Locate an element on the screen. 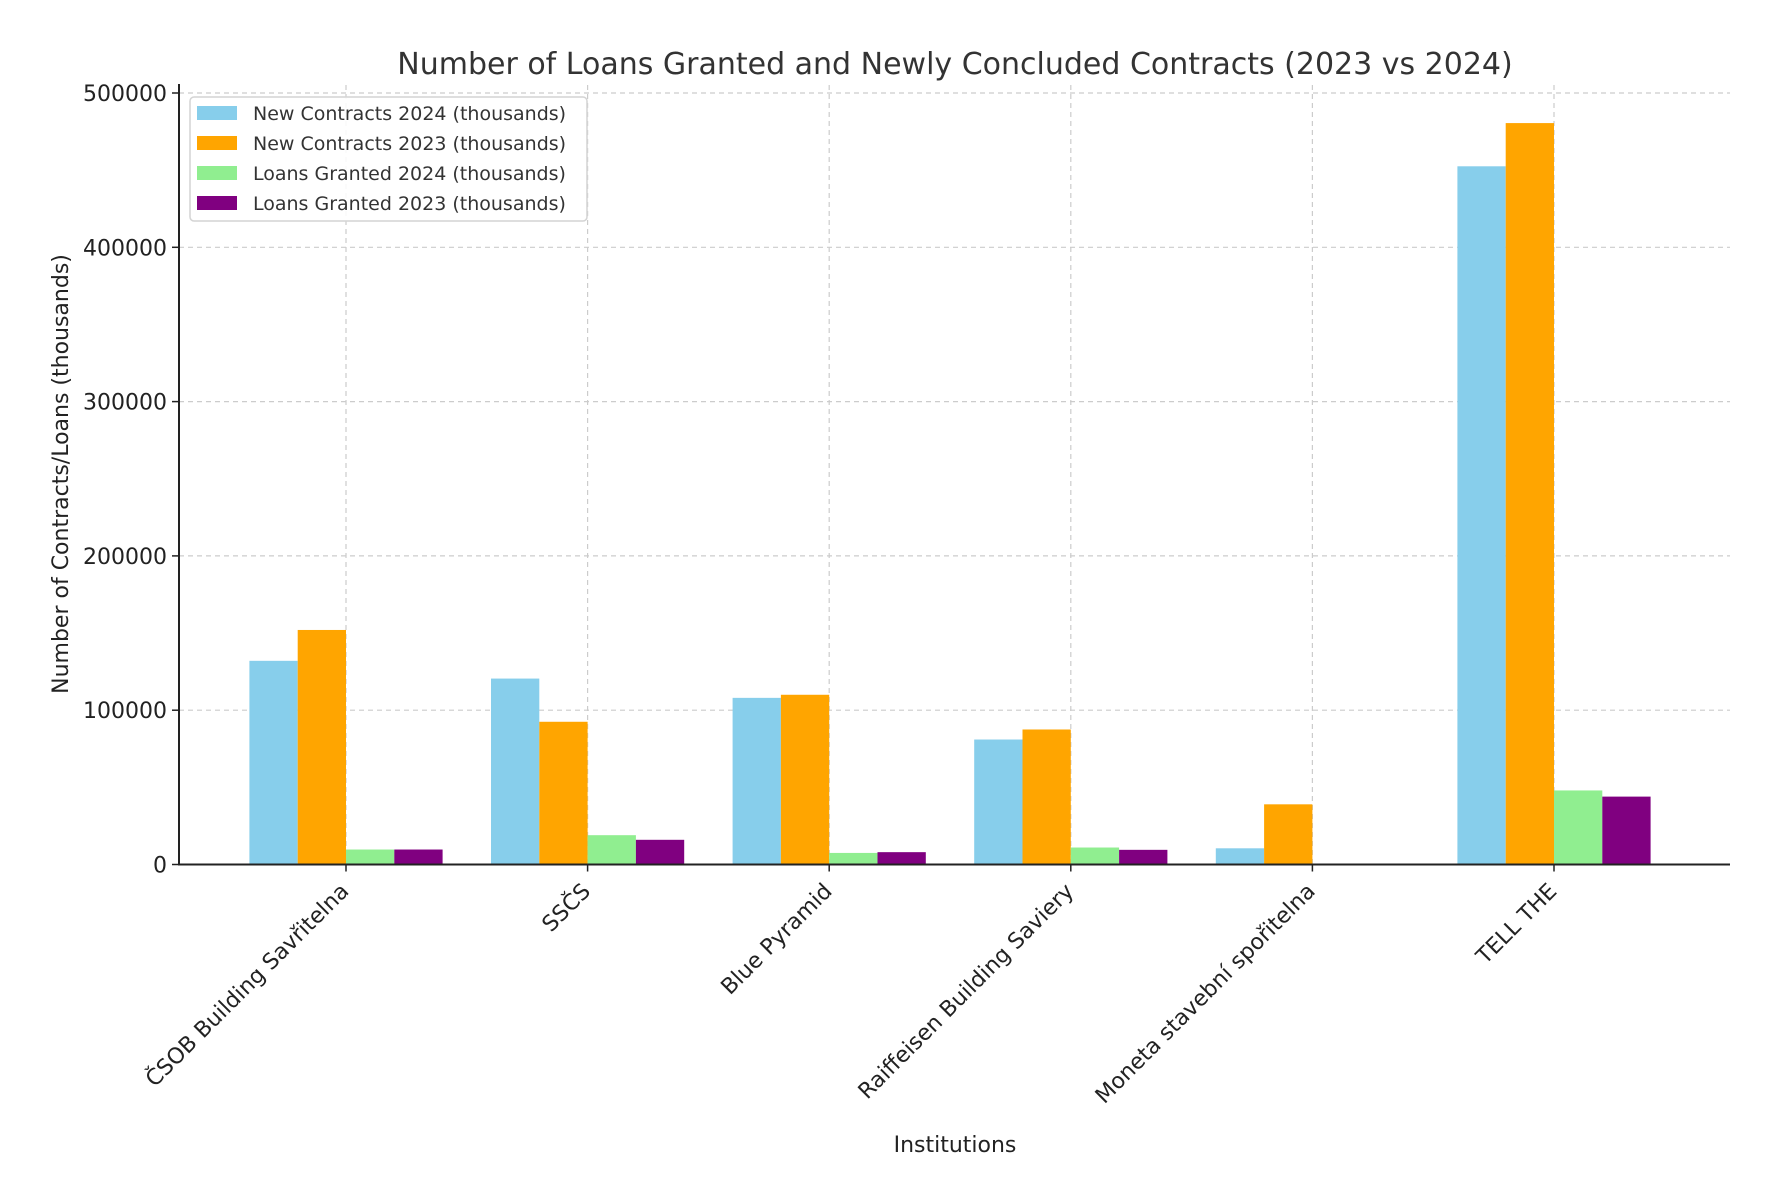  x-tick-label: Raiffeisen Building Saviery is located at coordinates (966, 991).